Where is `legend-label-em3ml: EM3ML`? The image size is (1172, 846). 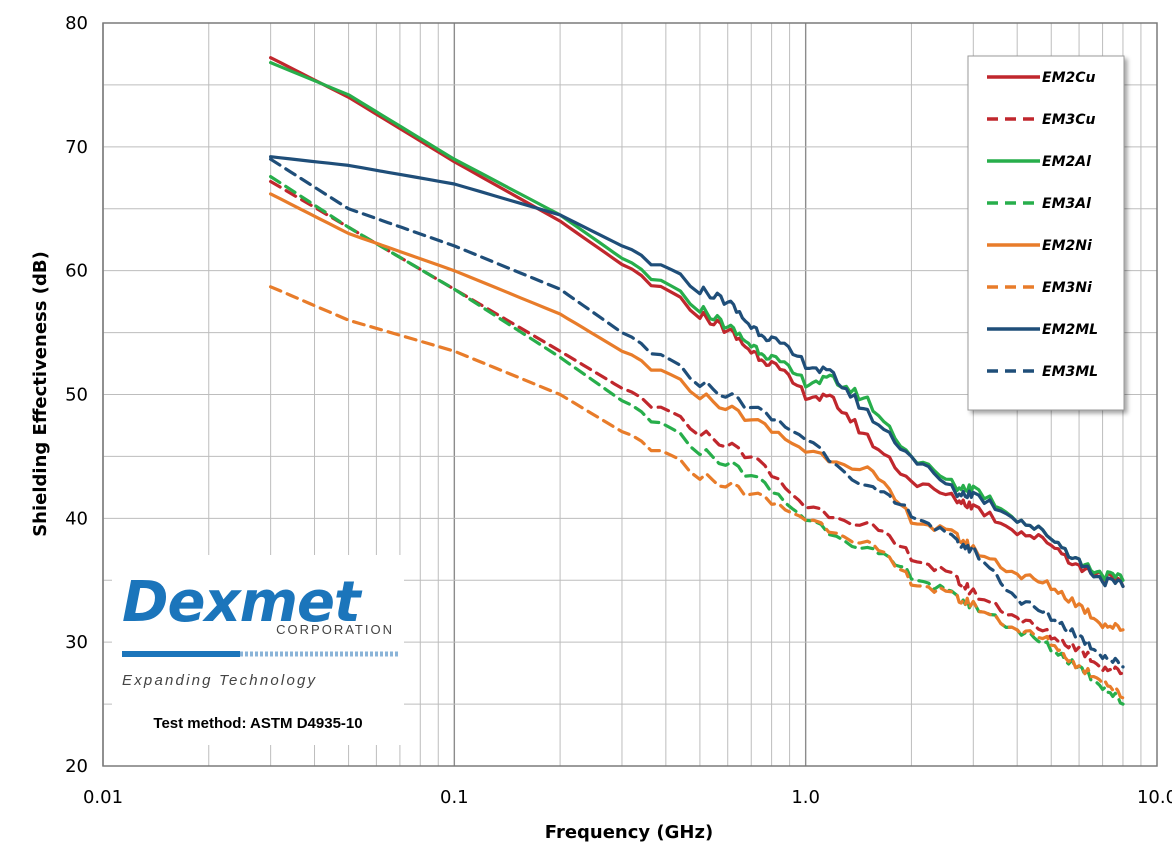 legend-label-em3ml: EM3ML is located at coordinates (1070, 372).